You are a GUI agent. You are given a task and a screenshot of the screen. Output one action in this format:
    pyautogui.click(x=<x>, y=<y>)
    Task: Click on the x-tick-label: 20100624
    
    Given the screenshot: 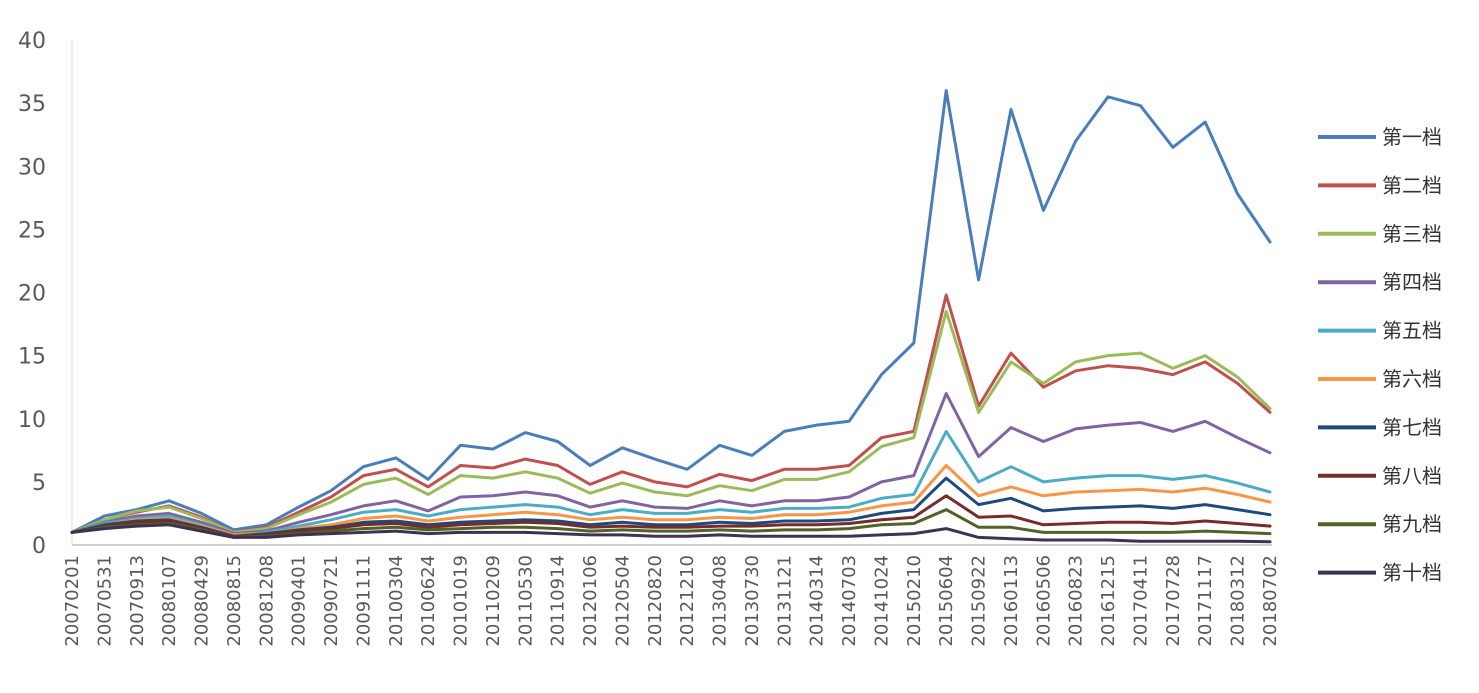 What is the action you would take?
    pyautogui.click(x=428, y=601)
    